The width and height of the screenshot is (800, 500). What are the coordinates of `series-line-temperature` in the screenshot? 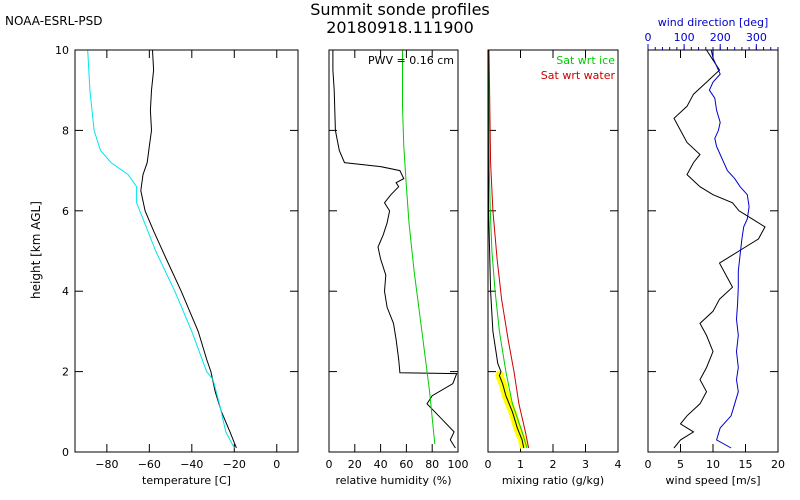 It's located at (188, 249).